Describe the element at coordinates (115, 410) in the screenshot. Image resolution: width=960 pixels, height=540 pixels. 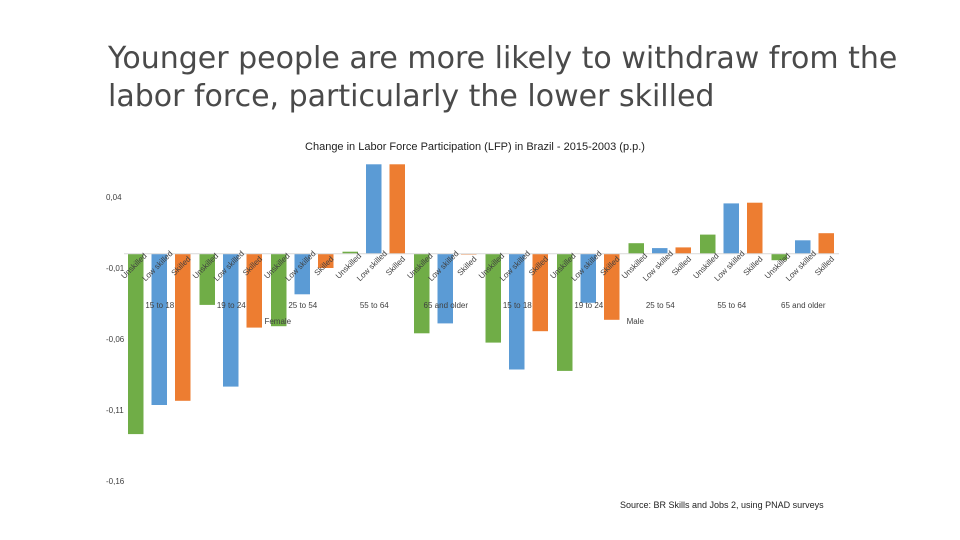
I see `y-tick-label: -0,11` at that location.